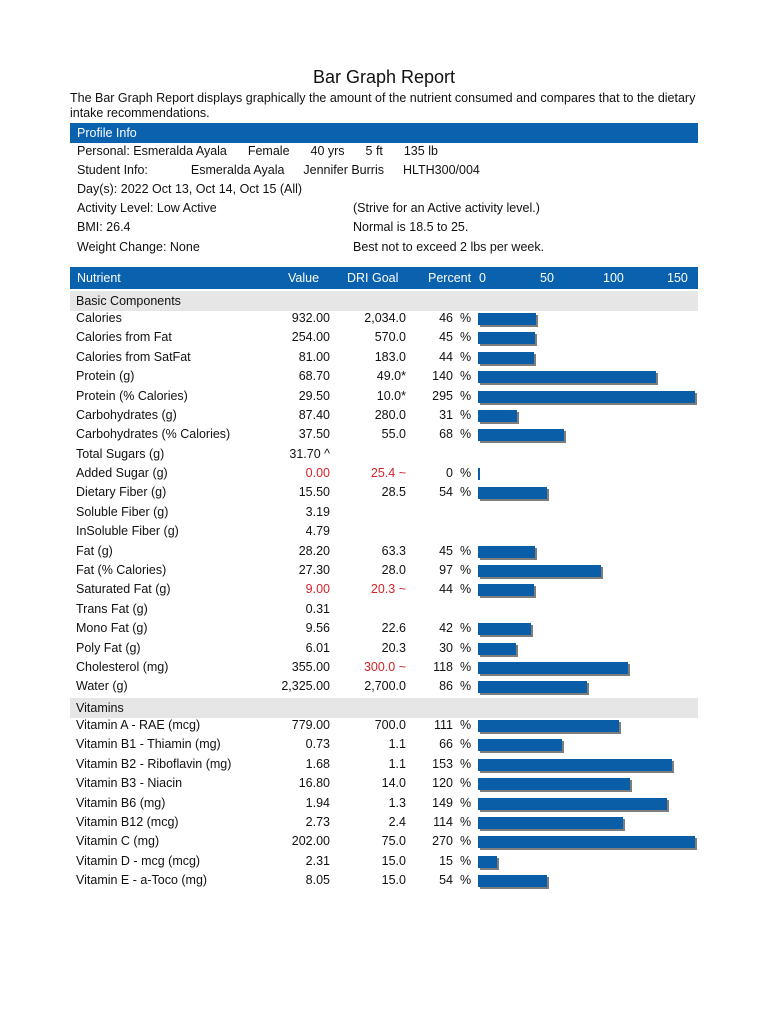 The width and height of the screenshot is (768, 1024). Describe the element at coordinates (102, 686) in the screenshot. I see `nutrient-name: Water (g)` at that location.